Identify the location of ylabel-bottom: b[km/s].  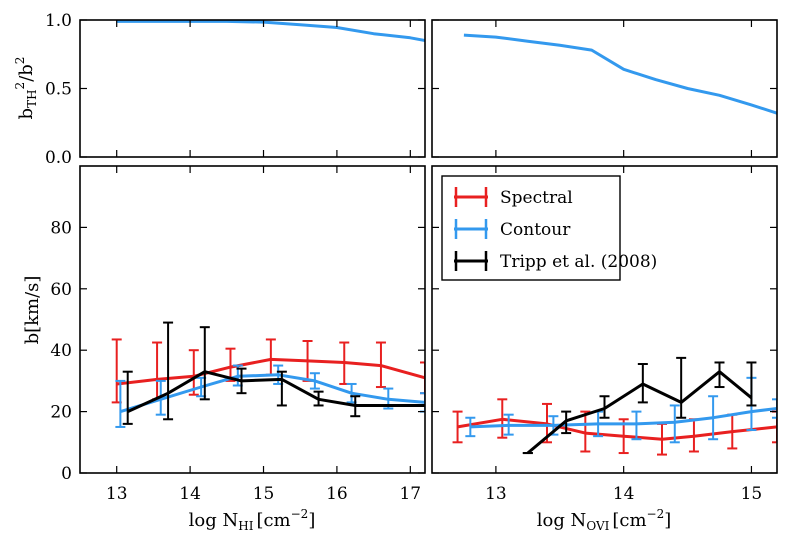
(32, 310).